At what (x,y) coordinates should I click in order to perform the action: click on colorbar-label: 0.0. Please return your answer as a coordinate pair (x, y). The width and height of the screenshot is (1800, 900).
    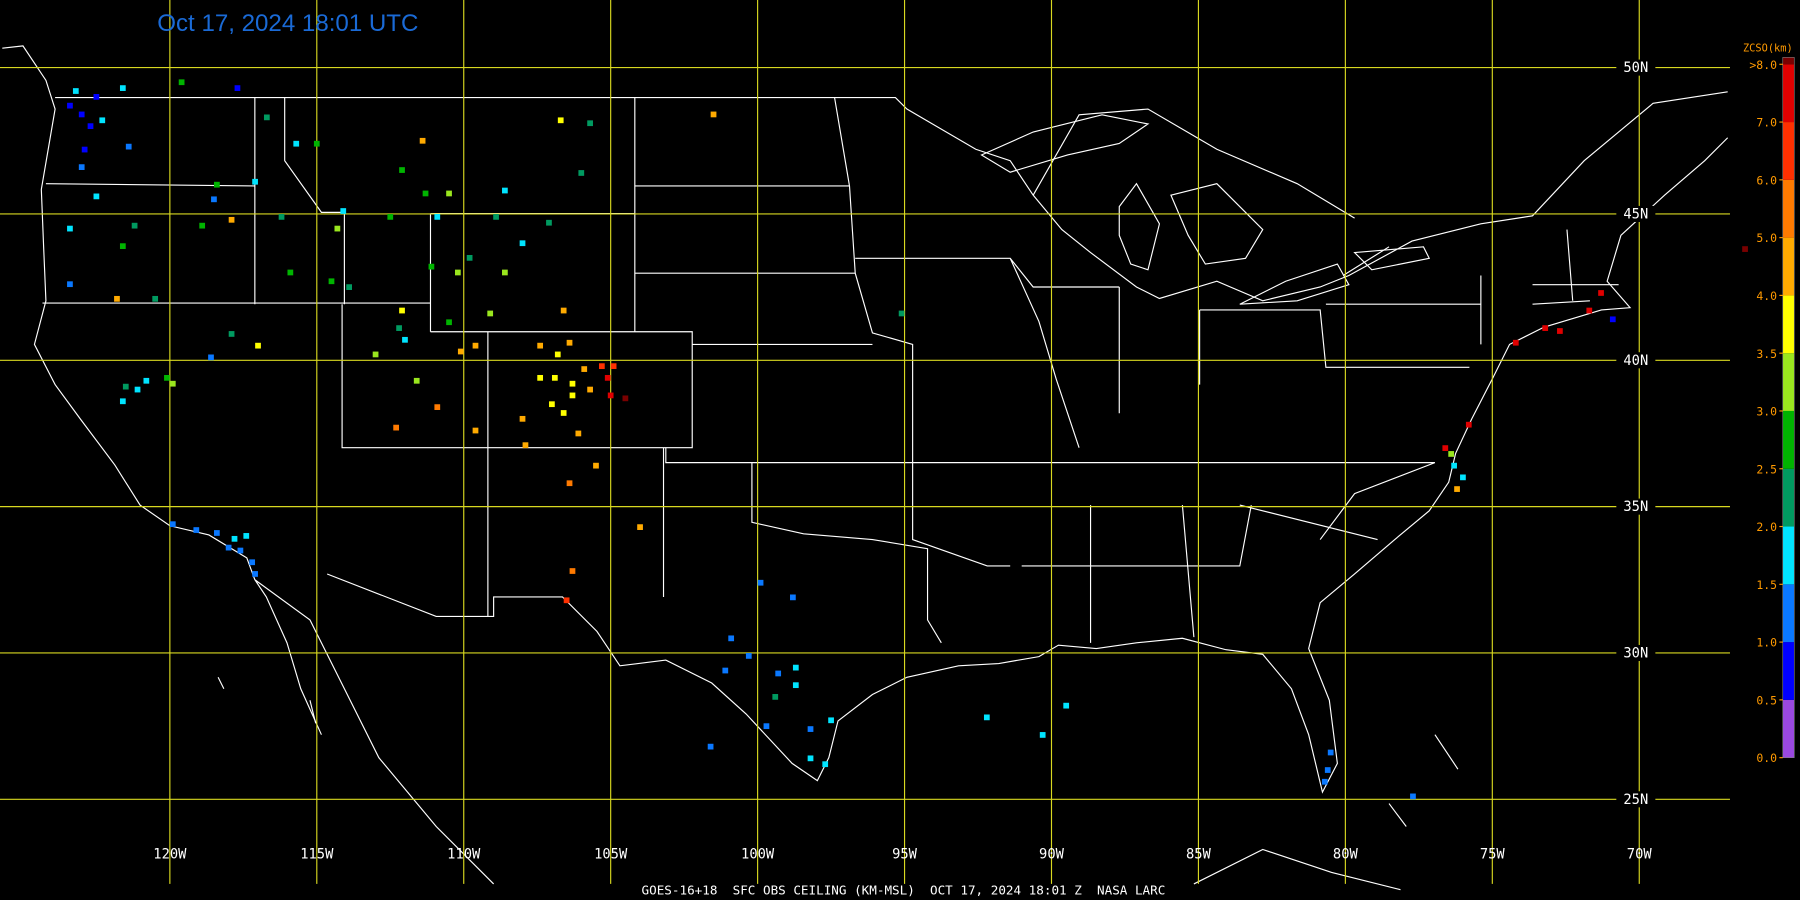
    Looking at the image, I should click on (1766, 758).